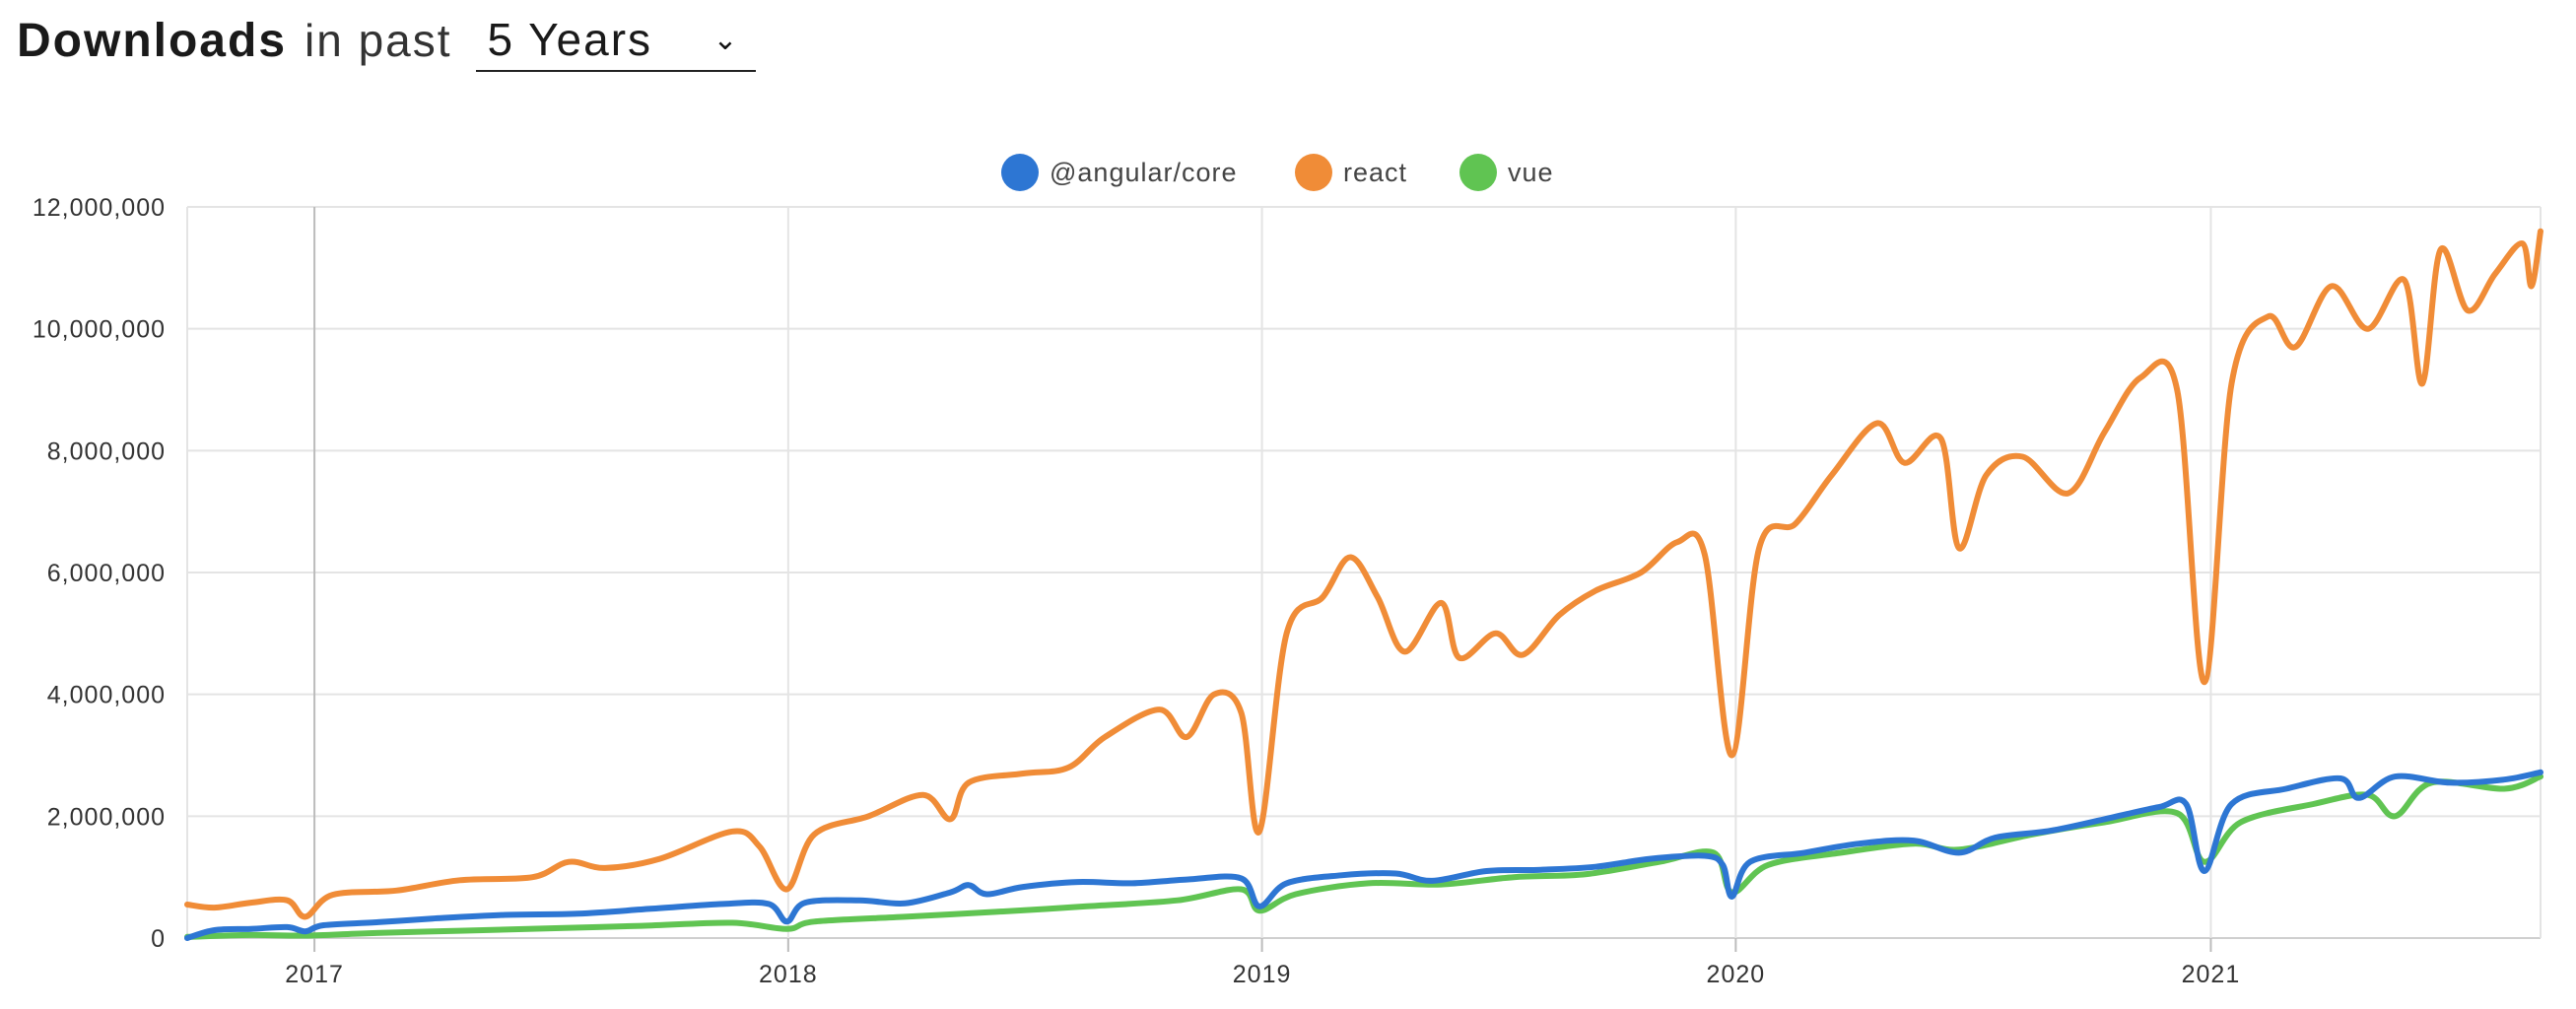  I want to click on x-axis: 2017 2018 2019 2020 2021, so click(1263, 963).